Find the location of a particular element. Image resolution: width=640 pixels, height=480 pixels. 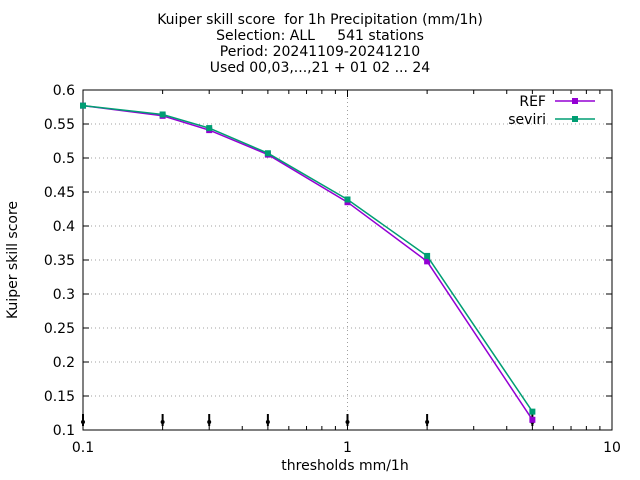

legend-marker-REF is located at coordinates (575, 101).